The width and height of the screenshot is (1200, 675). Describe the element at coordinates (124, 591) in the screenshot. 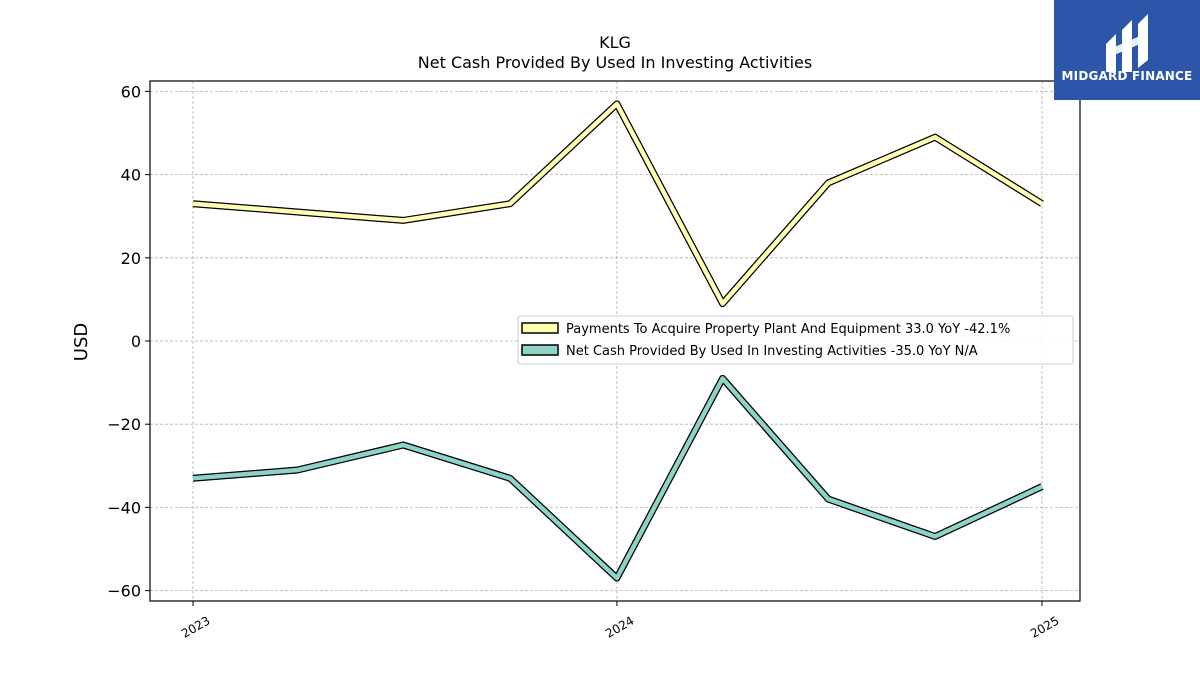

I see `y-tick-label: −60` at that location.